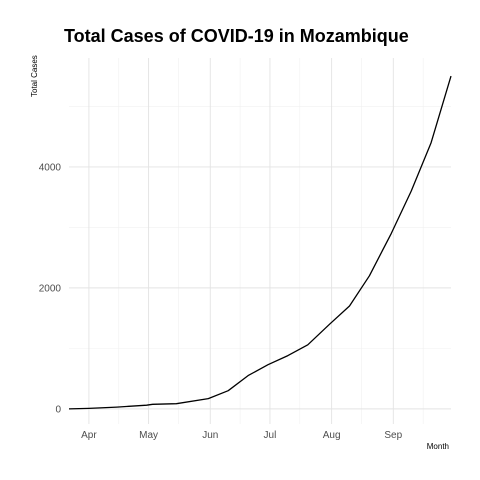  I want to click on x-axis-title: Month, so click(438, 446).